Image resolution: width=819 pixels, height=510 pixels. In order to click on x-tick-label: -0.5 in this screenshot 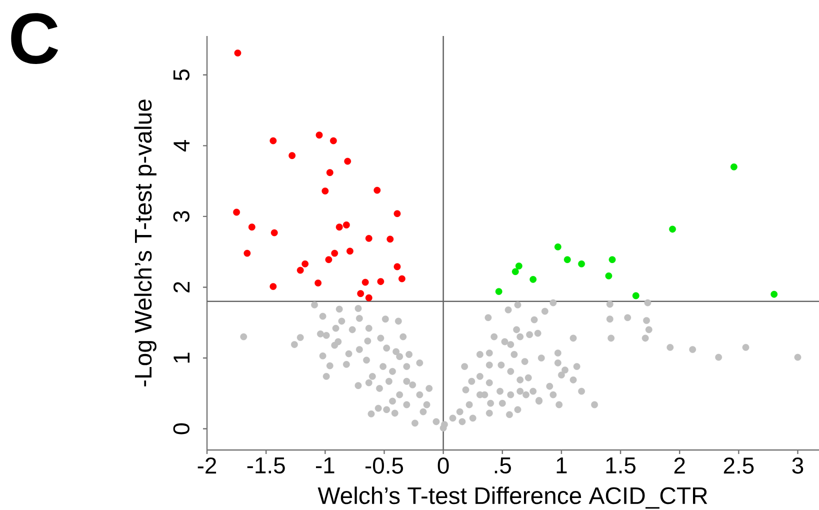, I will do `click(385, 466)`.